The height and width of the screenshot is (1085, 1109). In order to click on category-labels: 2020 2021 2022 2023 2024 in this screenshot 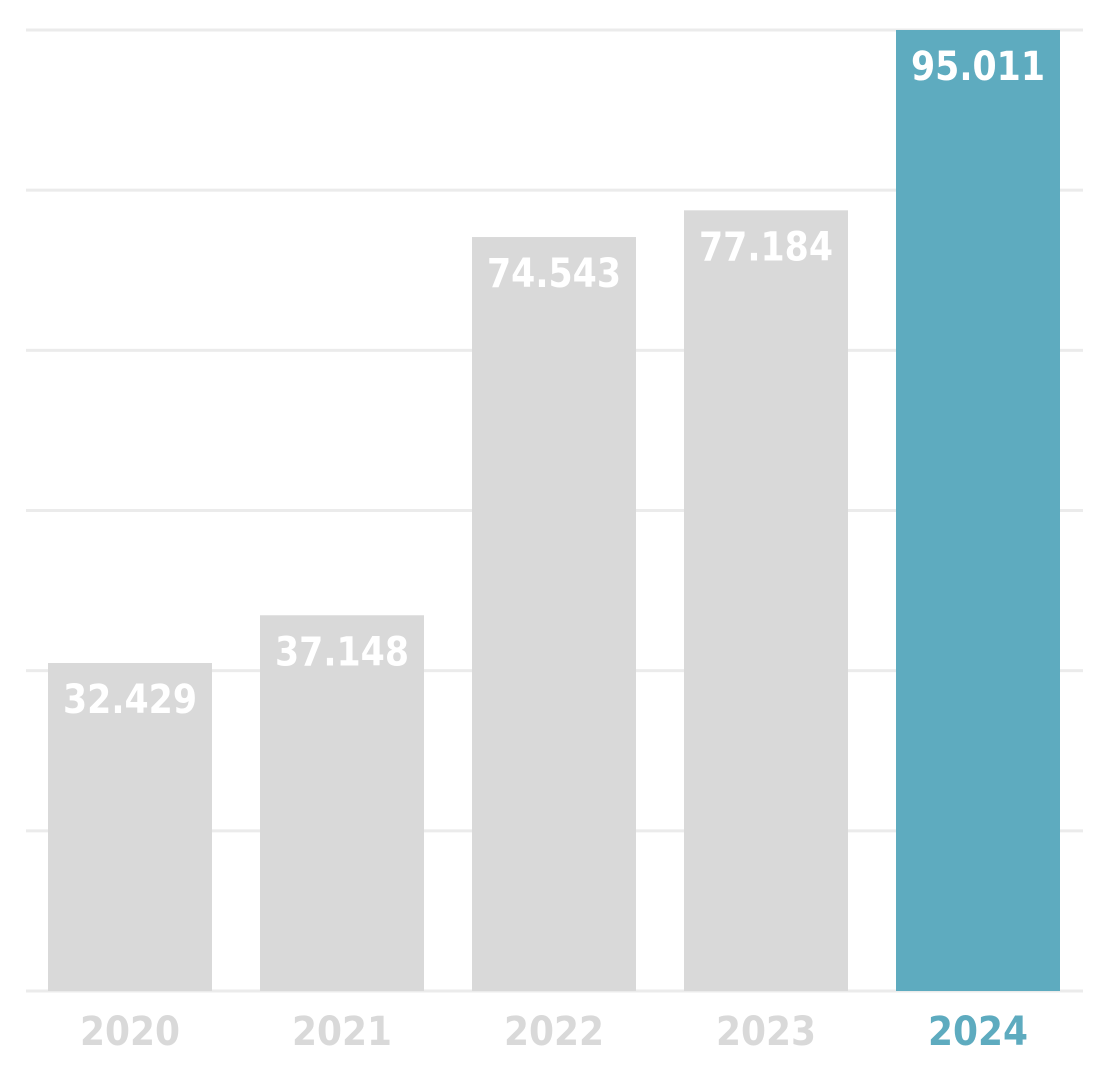, I will do `click(554, 1032)`.